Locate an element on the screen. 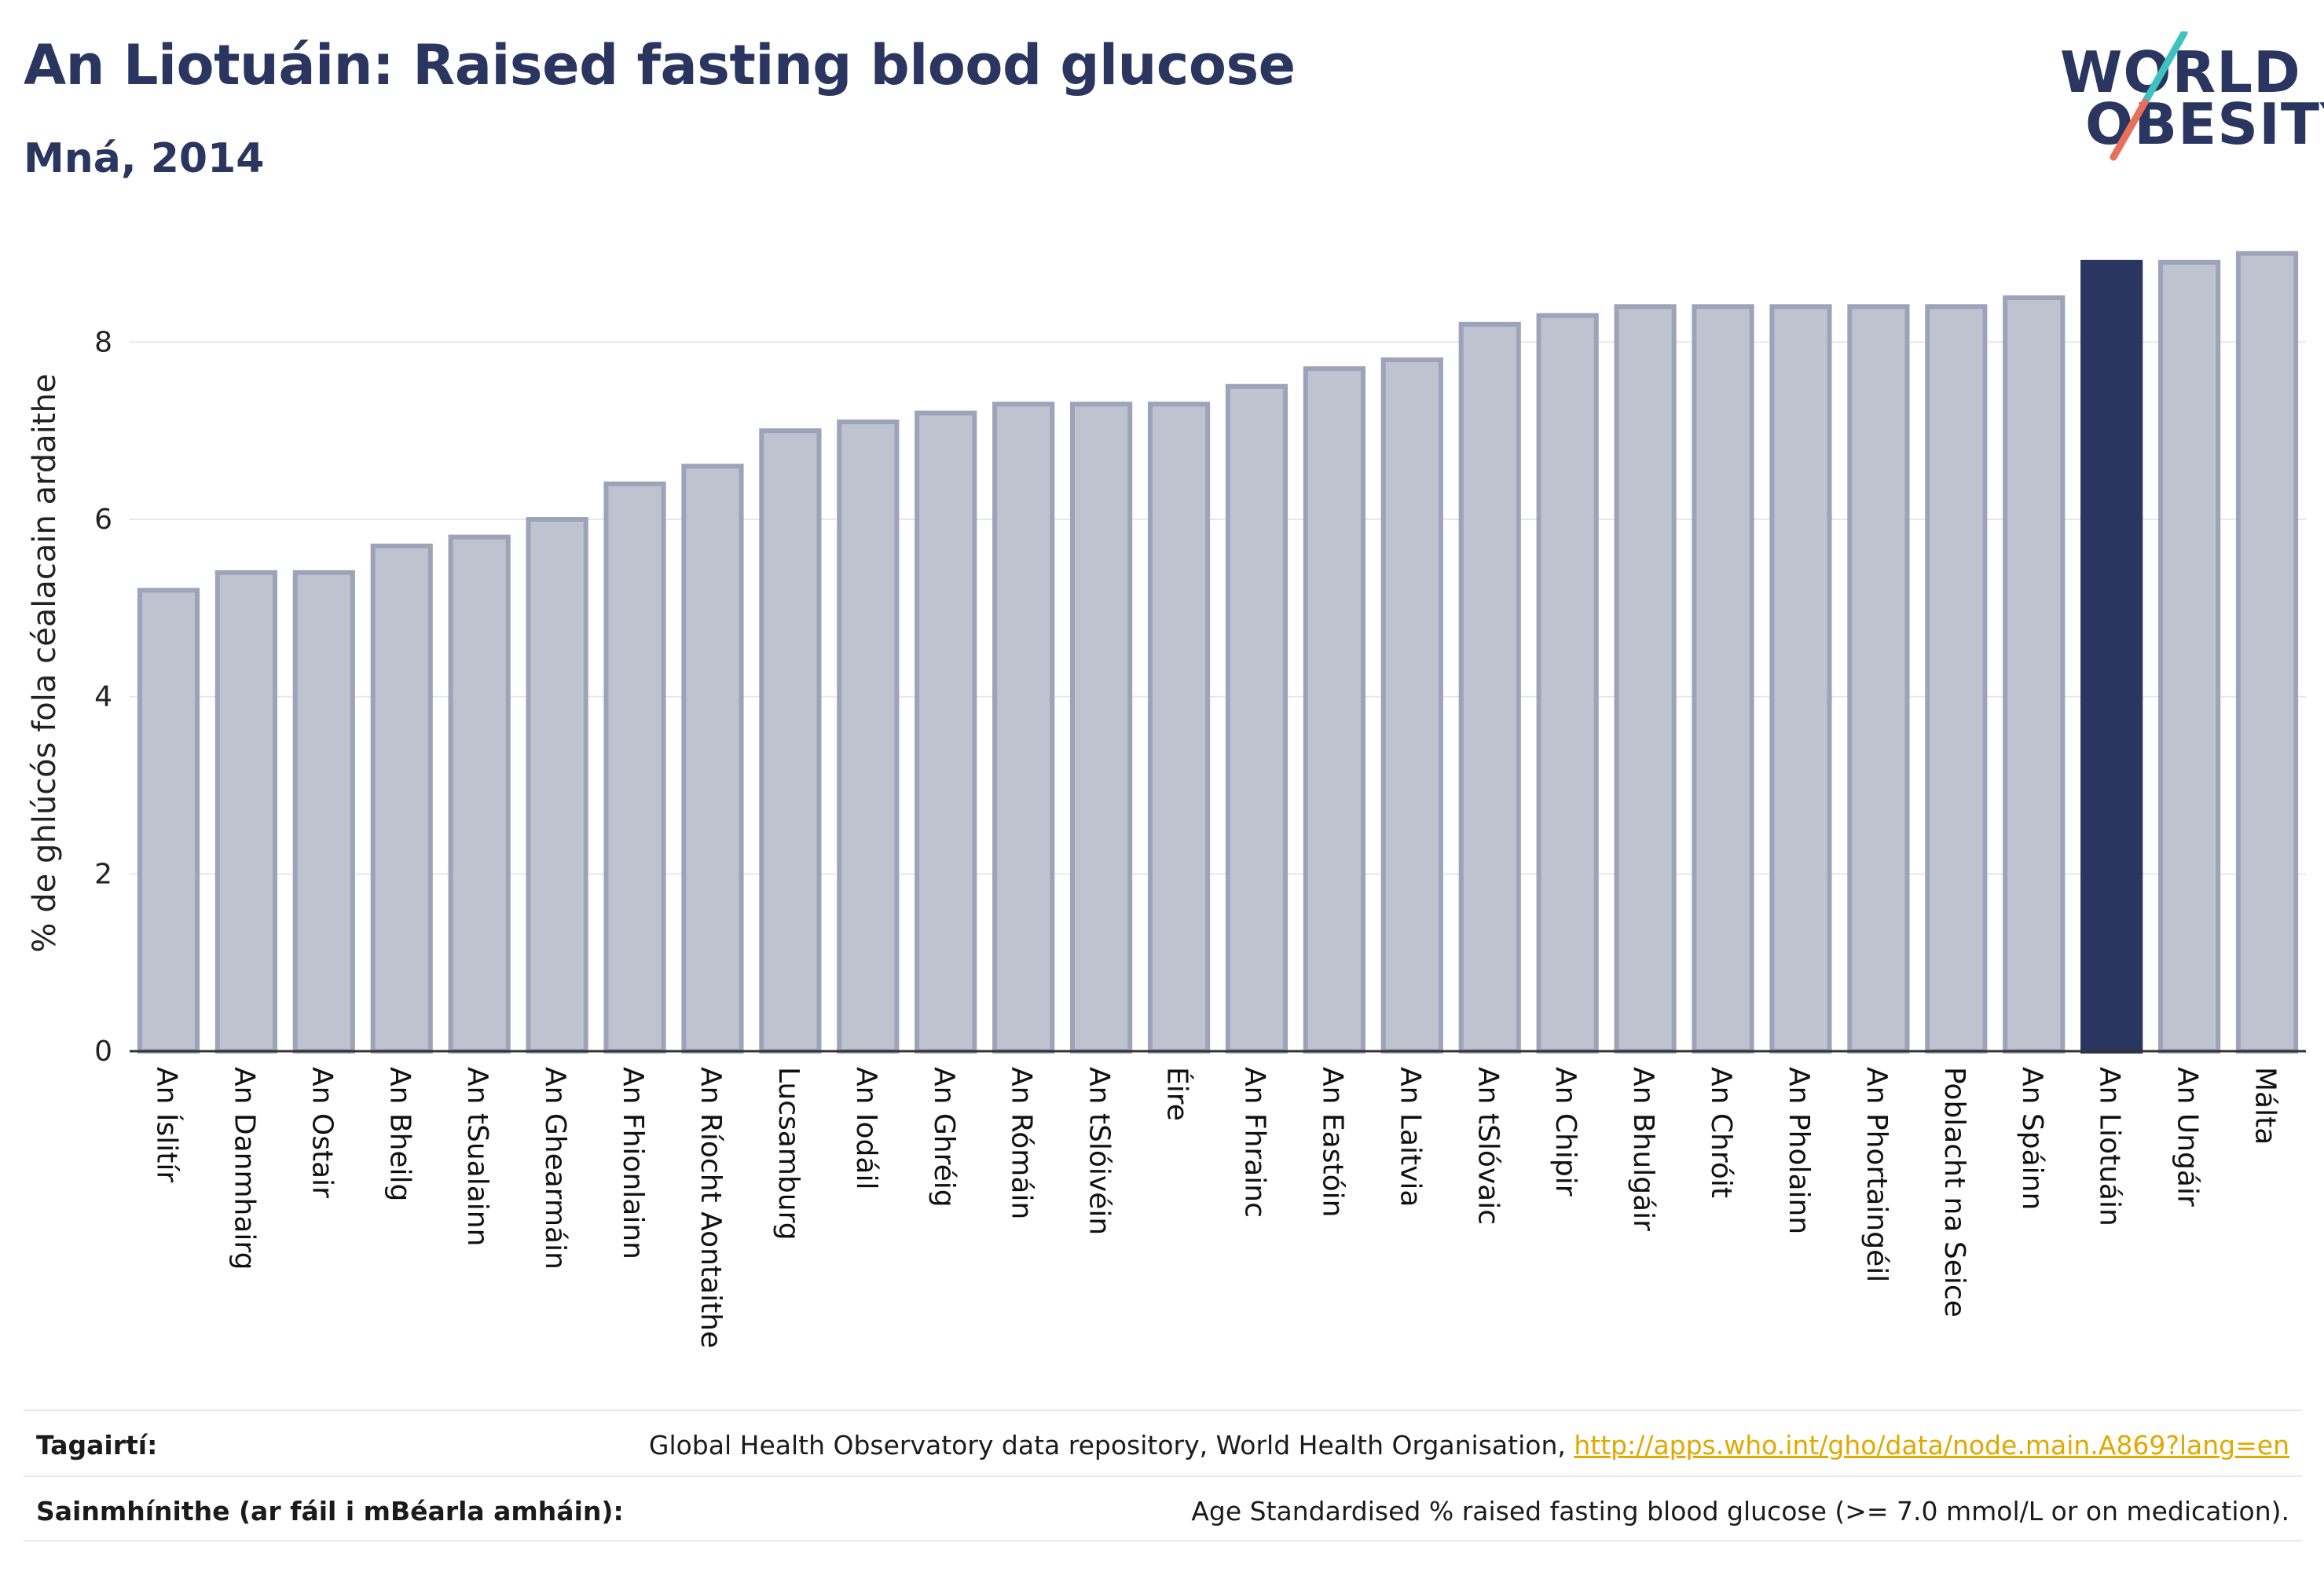  world-obesity-logo: WORLD OBESITY is located at coordinates (2183, 98).